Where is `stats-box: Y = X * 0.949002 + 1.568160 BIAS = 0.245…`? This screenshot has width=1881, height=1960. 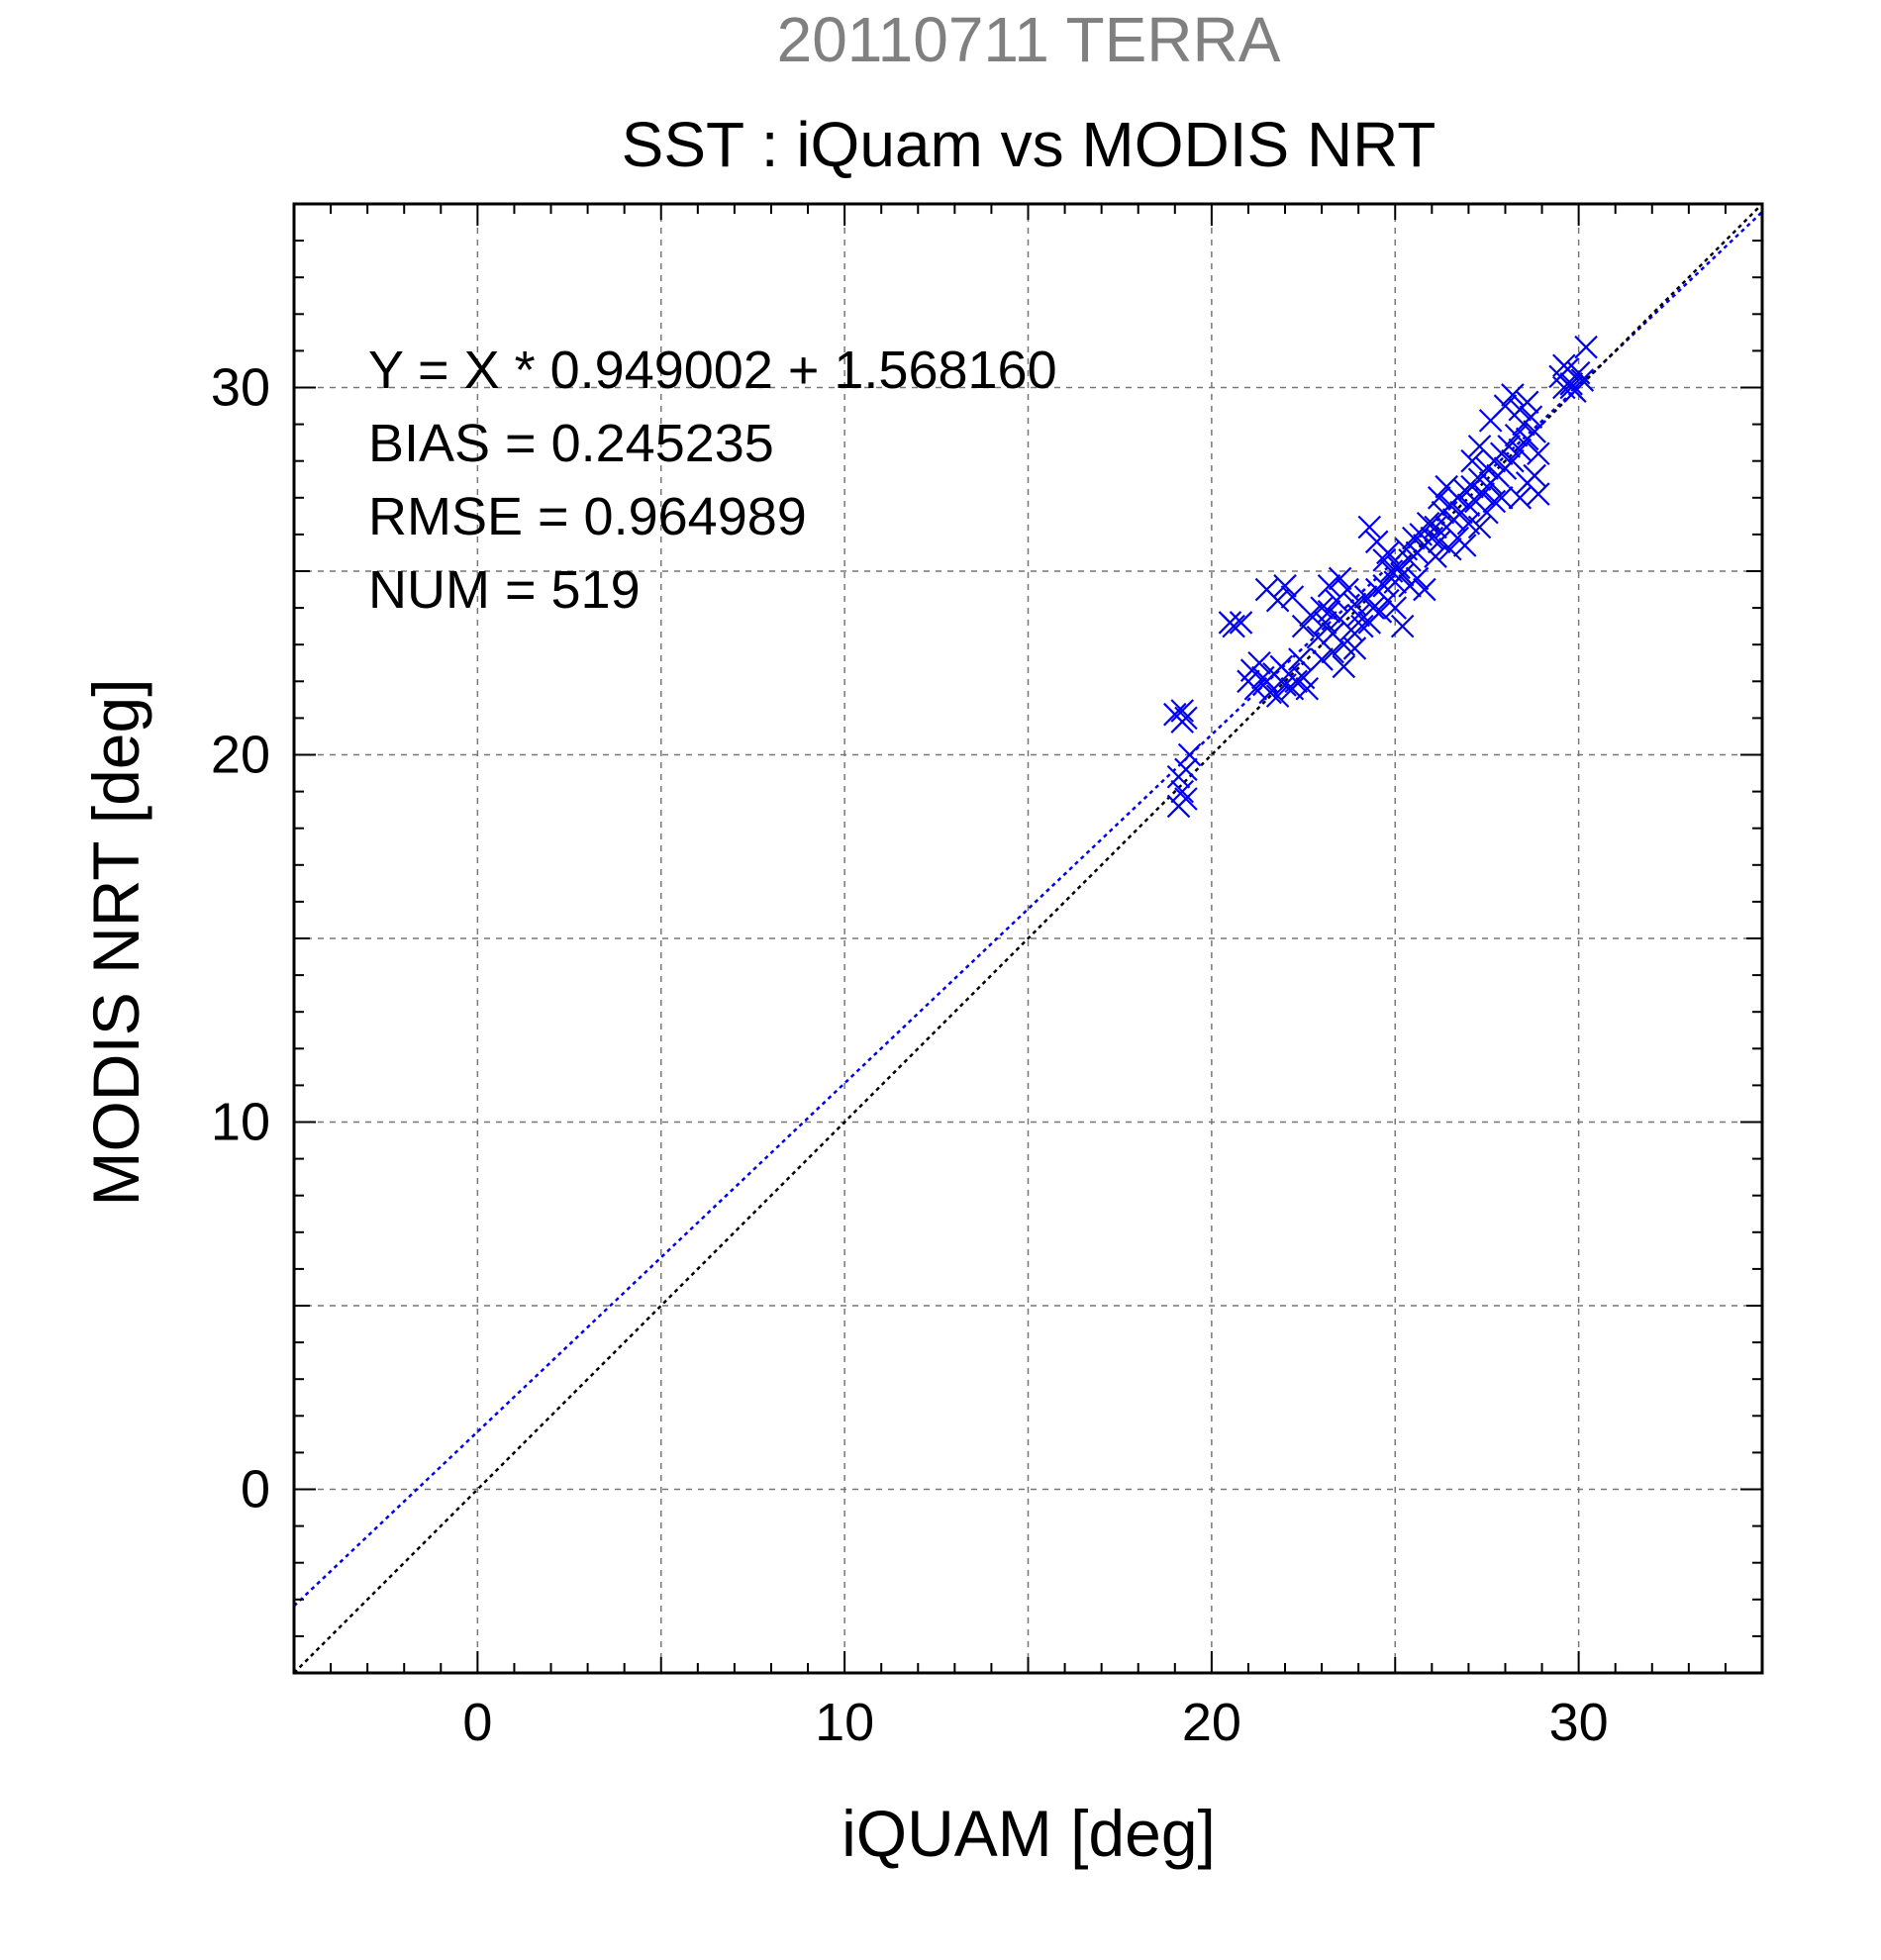 stats-box: Y = X * 0.949002 + 1.568160 BIAS = 0.245… is located at coordinates (712, 480).